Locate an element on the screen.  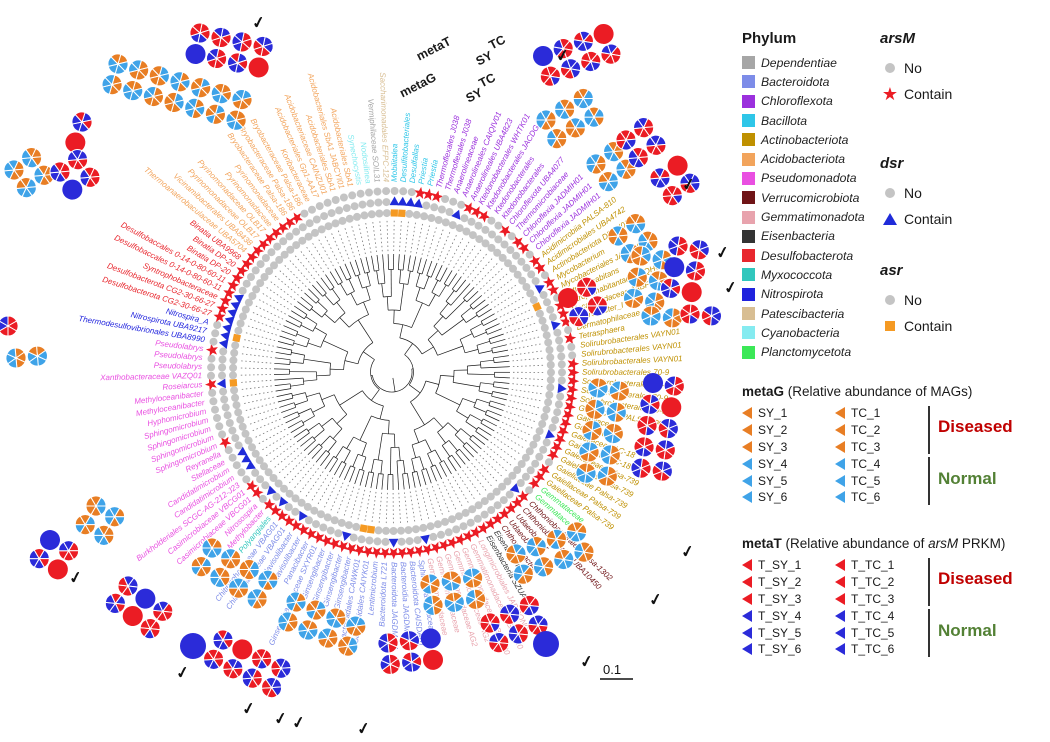
sample-row: T_TC_5 is located at coordinates (881, 632).